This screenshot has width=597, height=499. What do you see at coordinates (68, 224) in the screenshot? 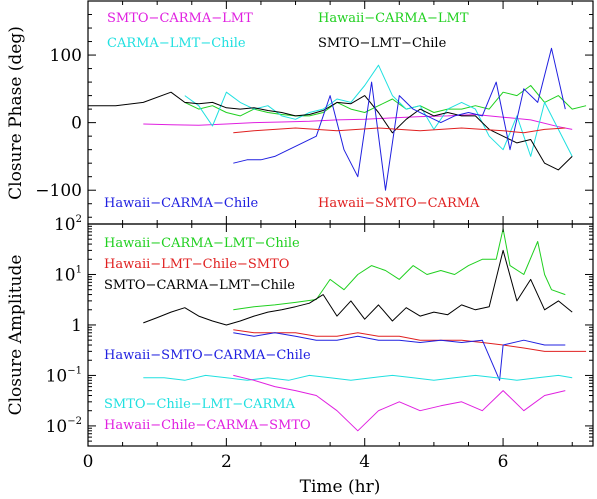
I see `amp-ytick-label: 10²` at bounding box center [68, 224].